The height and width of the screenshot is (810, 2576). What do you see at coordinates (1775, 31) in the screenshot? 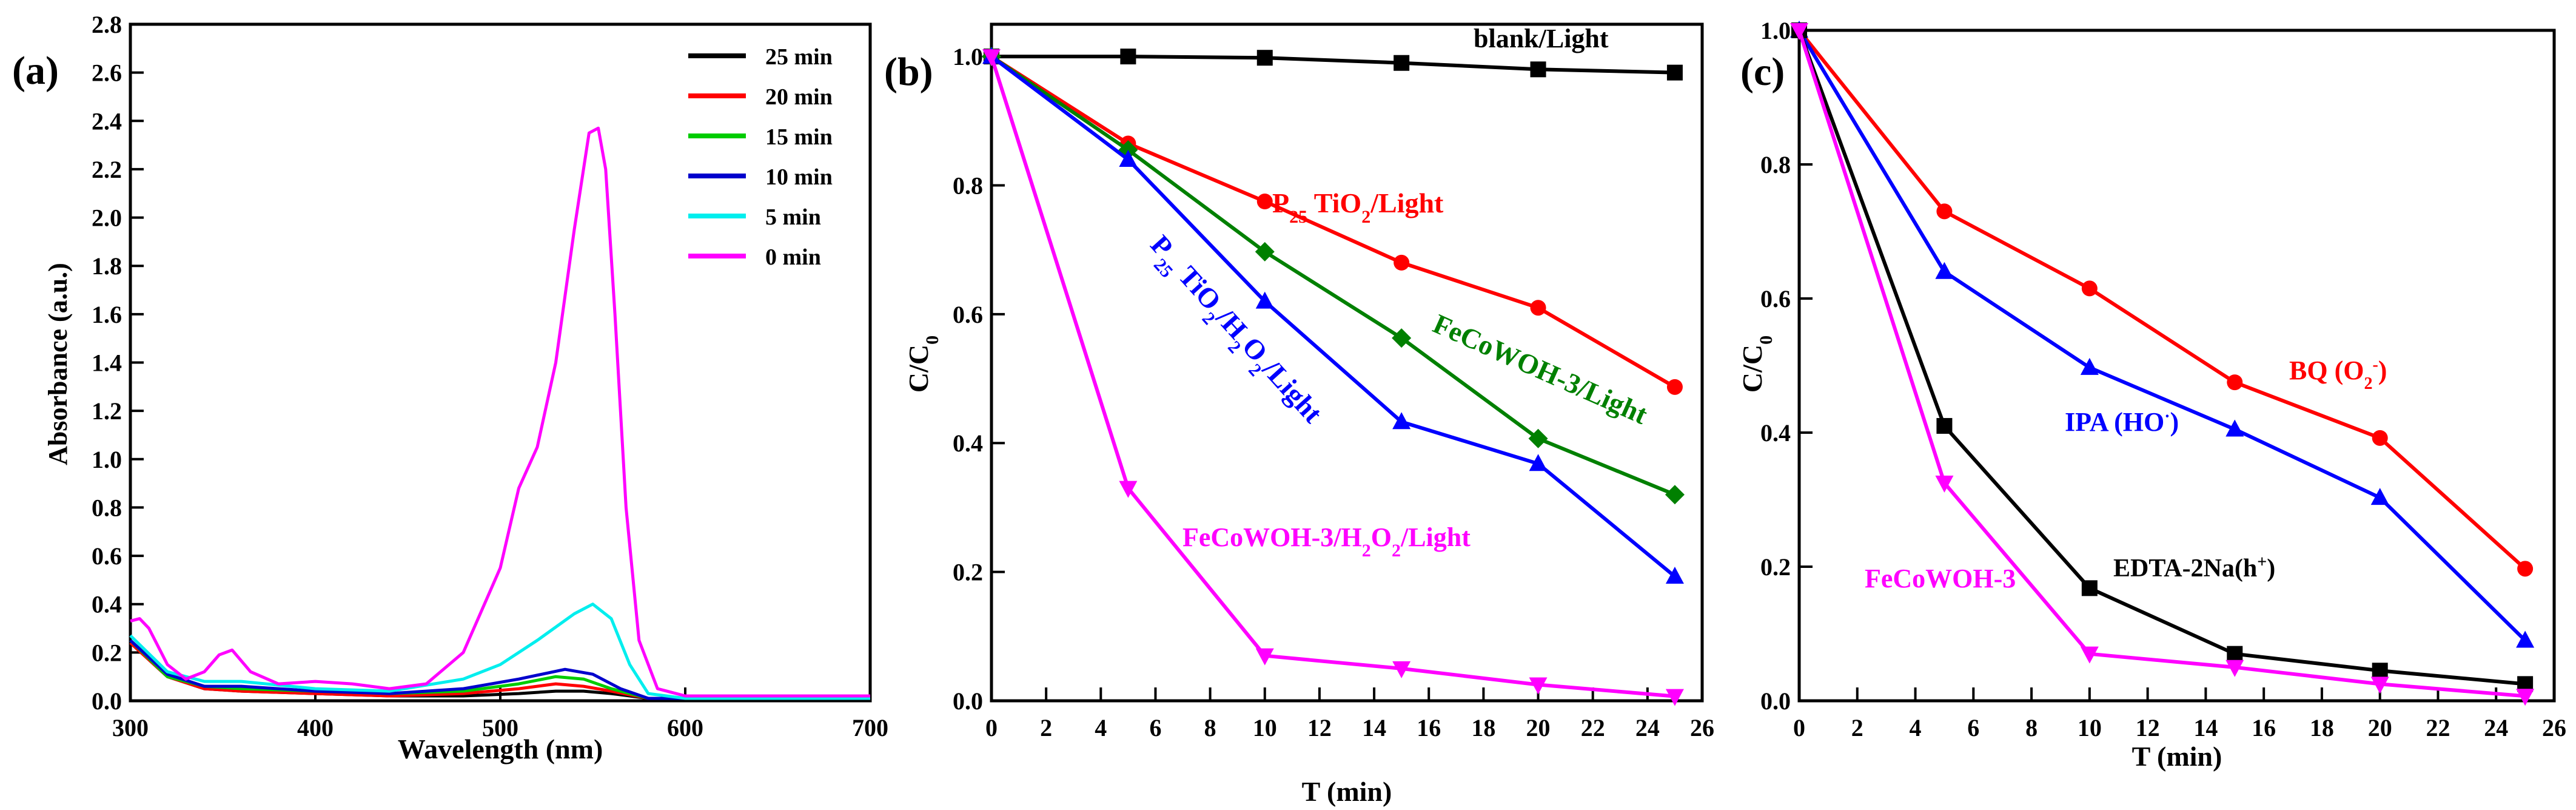
I see `y-tick-label: 1.0` at bounding box center [1775, 31].